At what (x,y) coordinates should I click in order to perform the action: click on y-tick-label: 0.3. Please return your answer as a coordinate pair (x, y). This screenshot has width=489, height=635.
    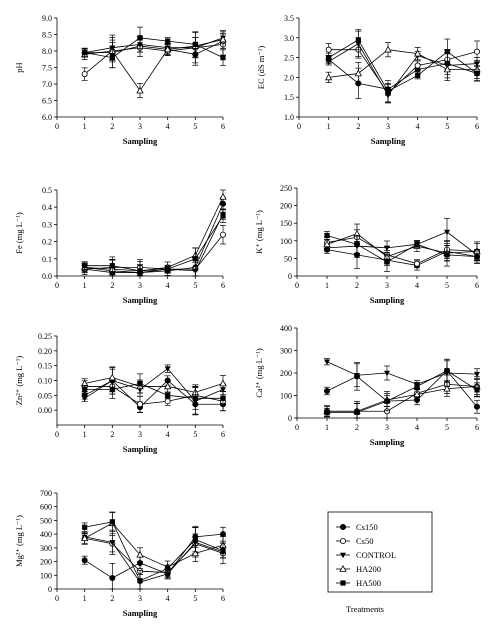
    Looking at the image, I should click on (47, 224).